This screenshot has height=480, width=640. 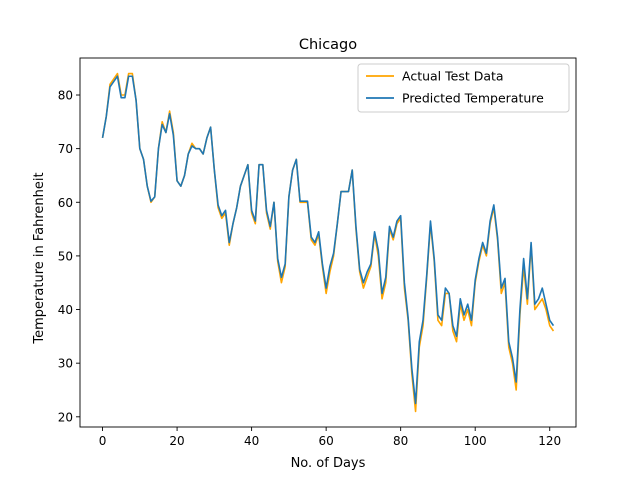 I want to click on y-tick-label: 60, so click(x=65, y=203).